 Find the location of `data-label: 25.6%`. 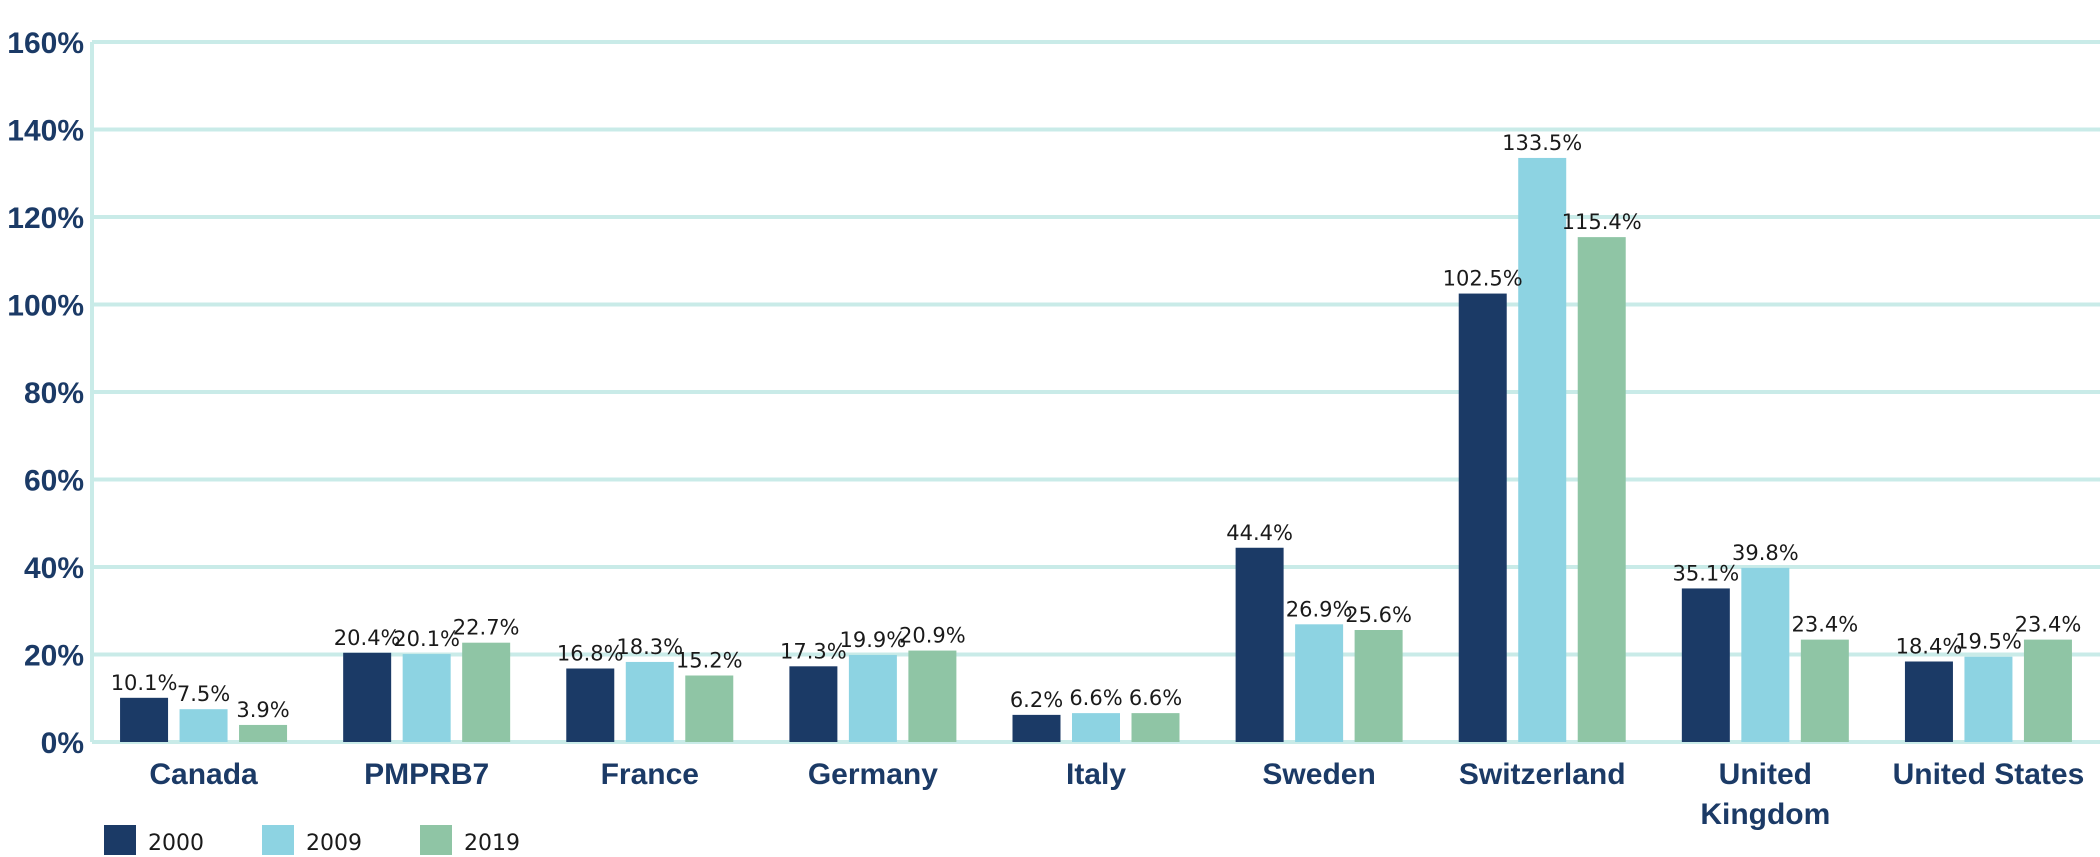

data-label: 25.6% is located at coordinates (1378, 615).